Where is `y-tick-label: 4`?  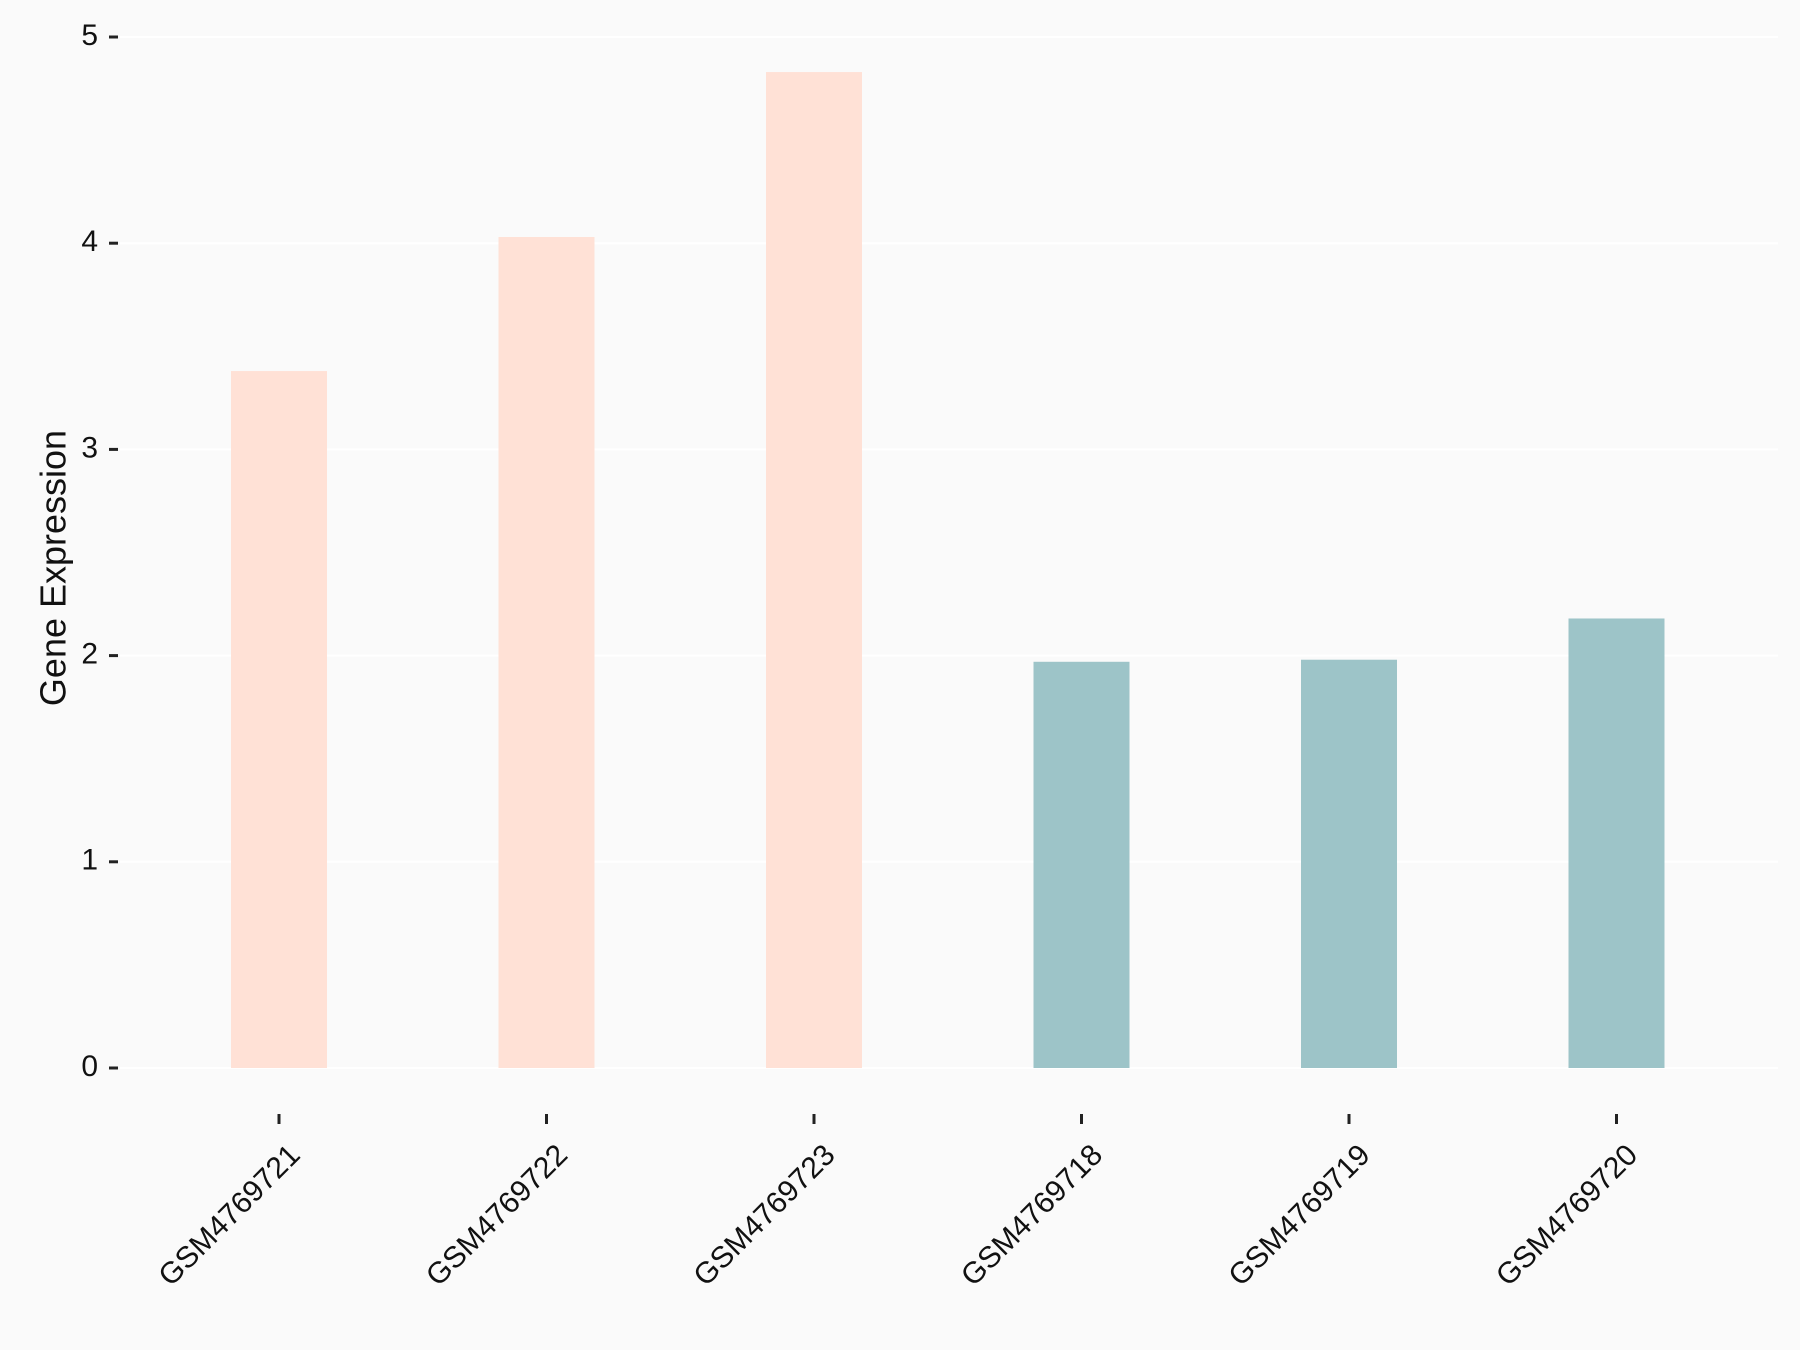 y-tick-label: 4 is located at coordinates (89, 241).